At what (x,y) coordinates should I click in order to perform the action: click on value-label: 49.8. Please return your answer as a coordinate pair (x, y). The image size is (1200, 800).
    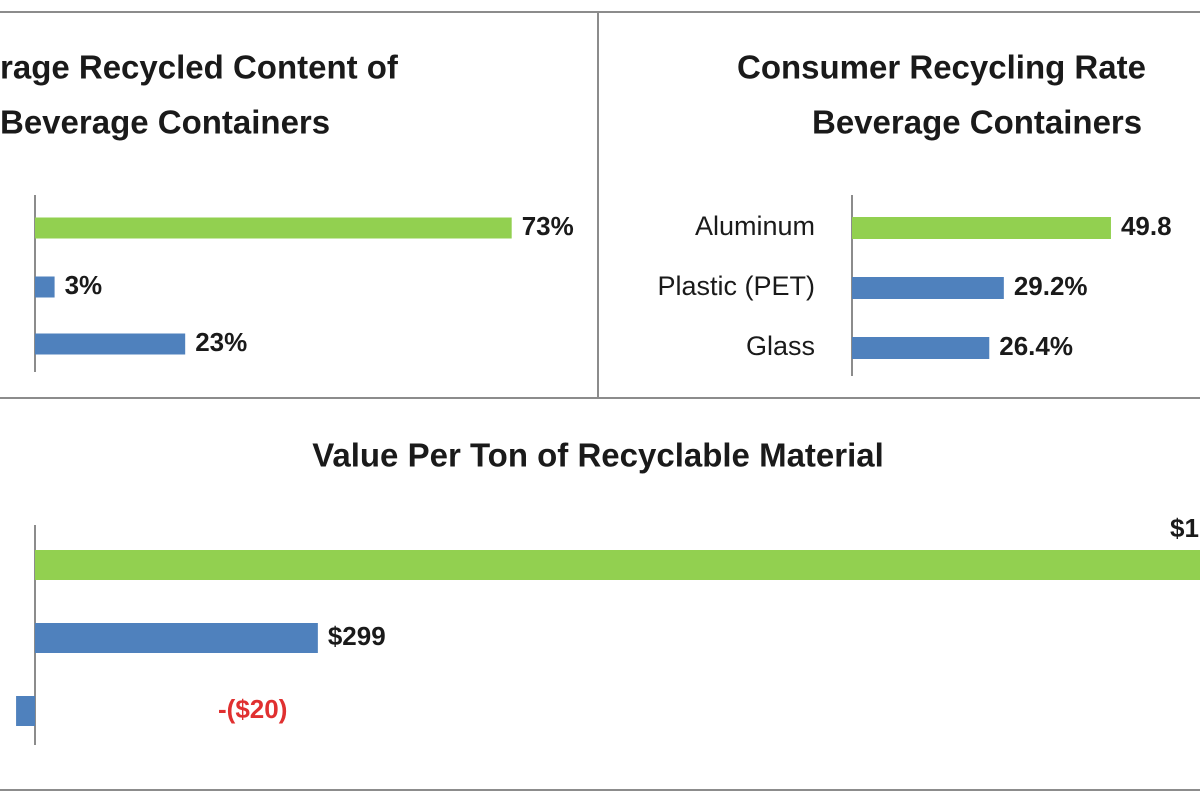
    Looking at the image, I should click on (1146, 226).